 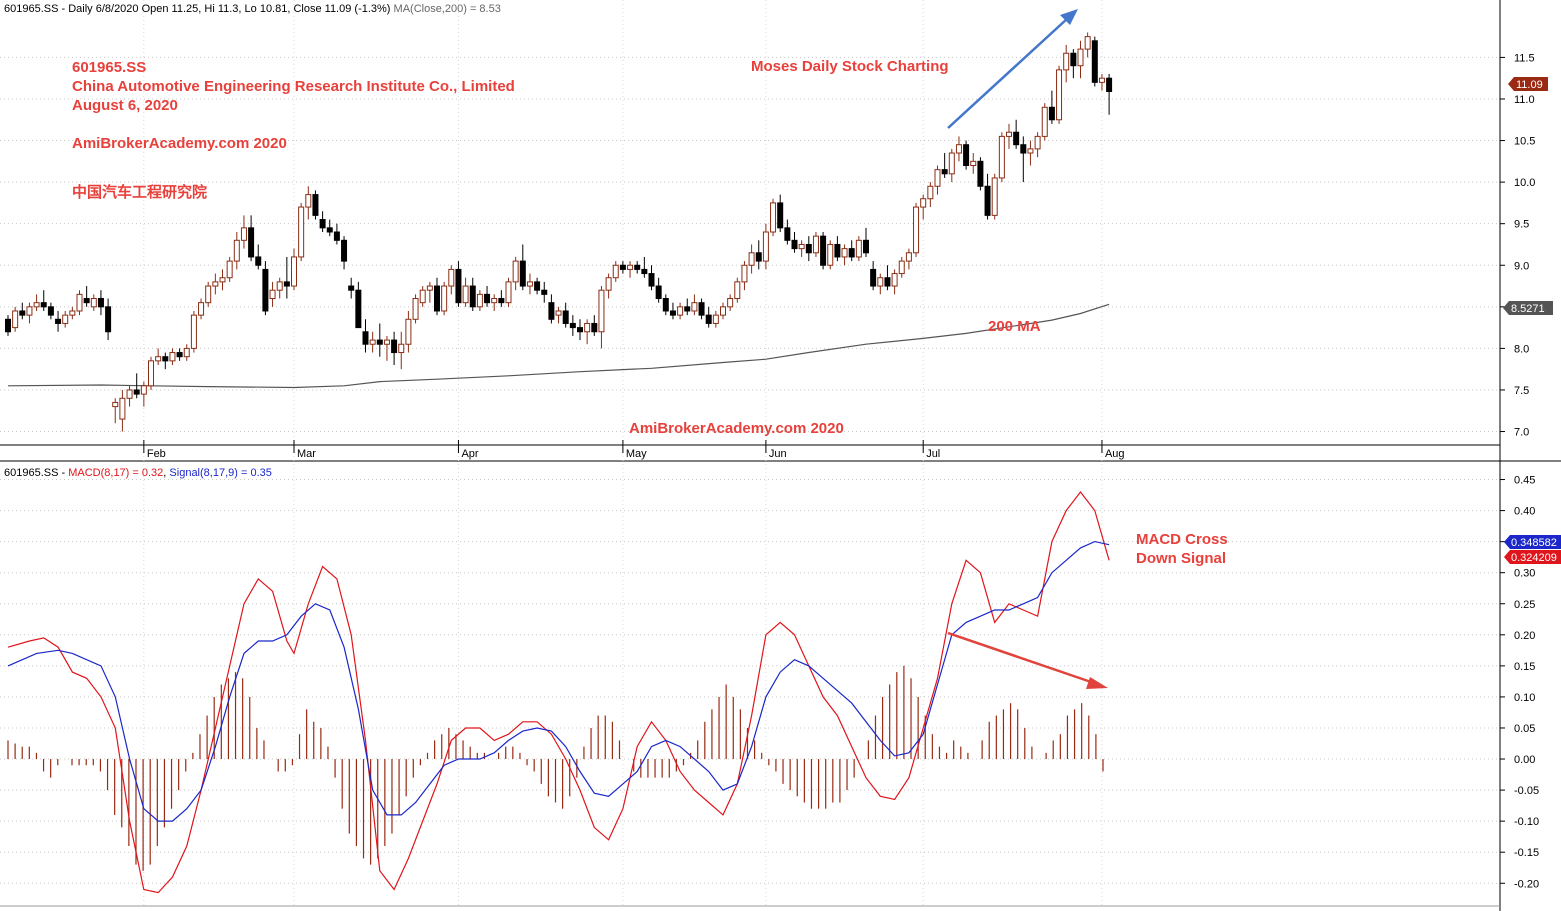 What do you see at coordinates (736, 428) in the screenshot?
I see `annotation-watermark: AmiBrokerAcademy.com 2020` at bounding box center [736, 428].